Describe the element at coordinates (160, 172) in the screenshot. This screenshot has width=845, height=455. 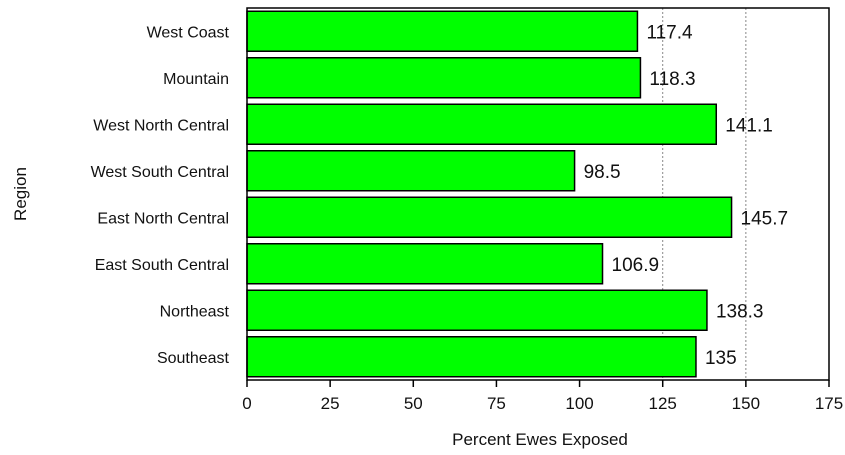
I see `category-label-3: West South Central` at that location.